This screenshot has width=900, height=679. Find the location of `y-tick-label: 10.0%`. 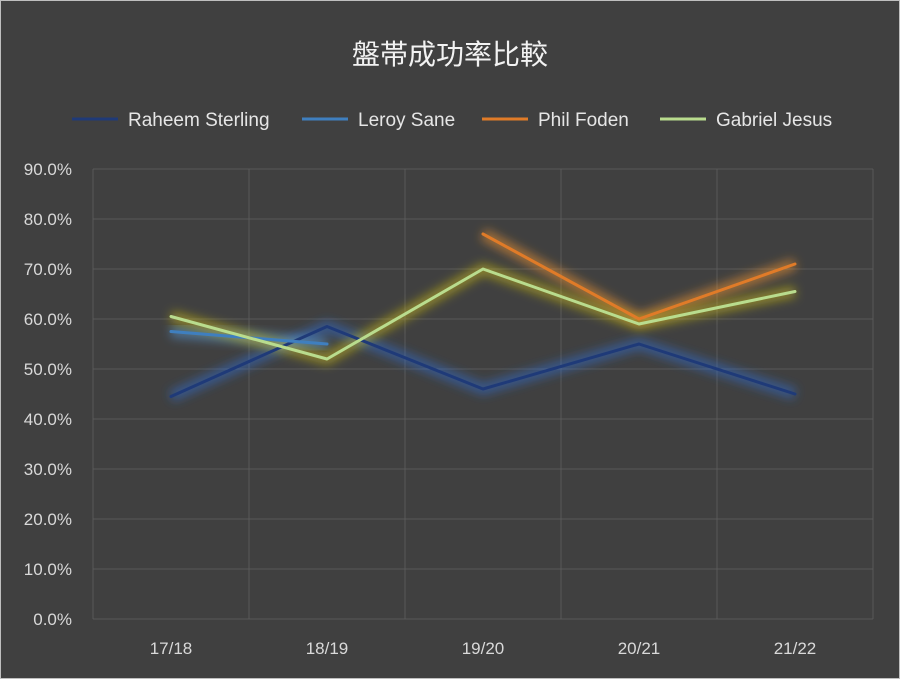

y-tick-label: 10.0% is located at coordinates (48, 569).